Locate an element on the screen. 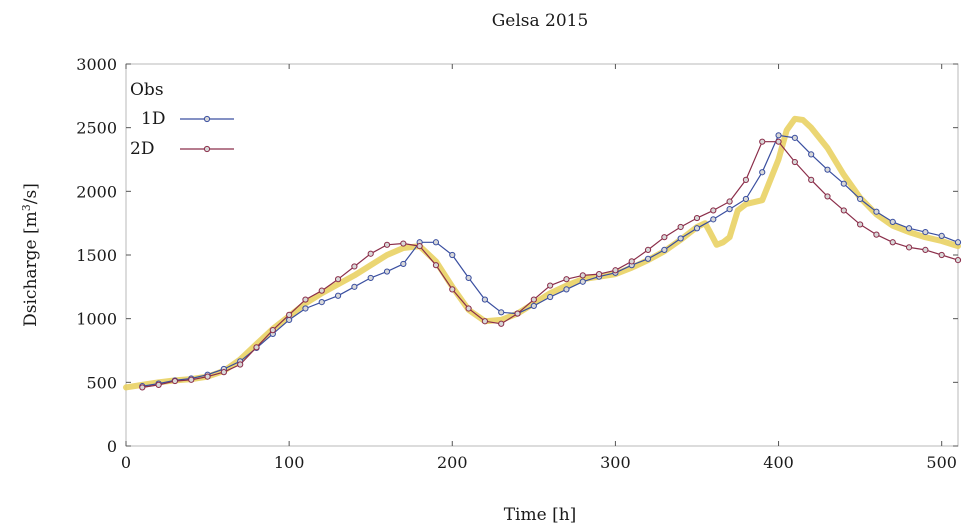 The height and width of the screenshot is (531, 968). y-axis-label: Dsicharge [m3/s] is located at coordinates (30, 255).